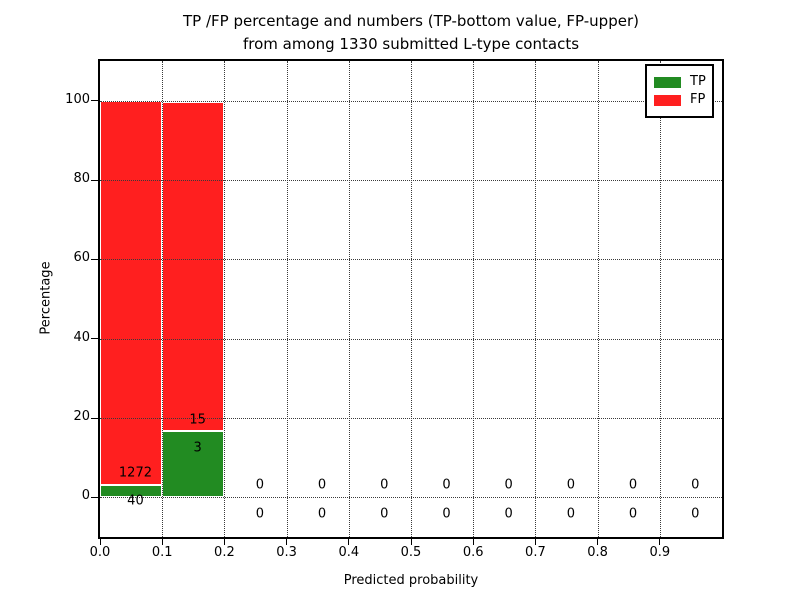 The height and width of the screenshot is (600, 800). Describe the element at coordinates (81, 258) in the screenshot. I see `y-tick-label: 60` at that location.